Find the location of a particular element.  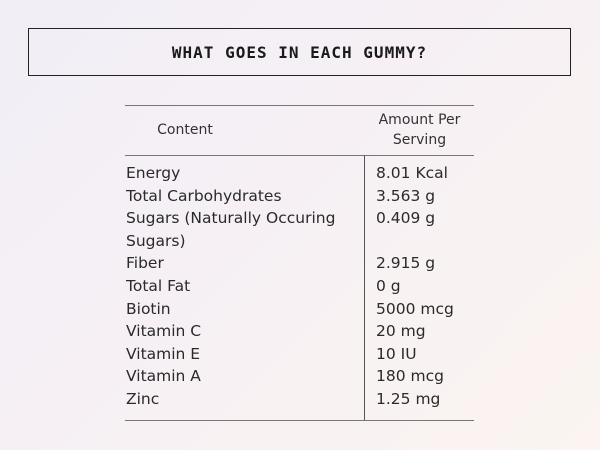

amount-cell: 8.01 Kcal is located at coordinates (412, 173).